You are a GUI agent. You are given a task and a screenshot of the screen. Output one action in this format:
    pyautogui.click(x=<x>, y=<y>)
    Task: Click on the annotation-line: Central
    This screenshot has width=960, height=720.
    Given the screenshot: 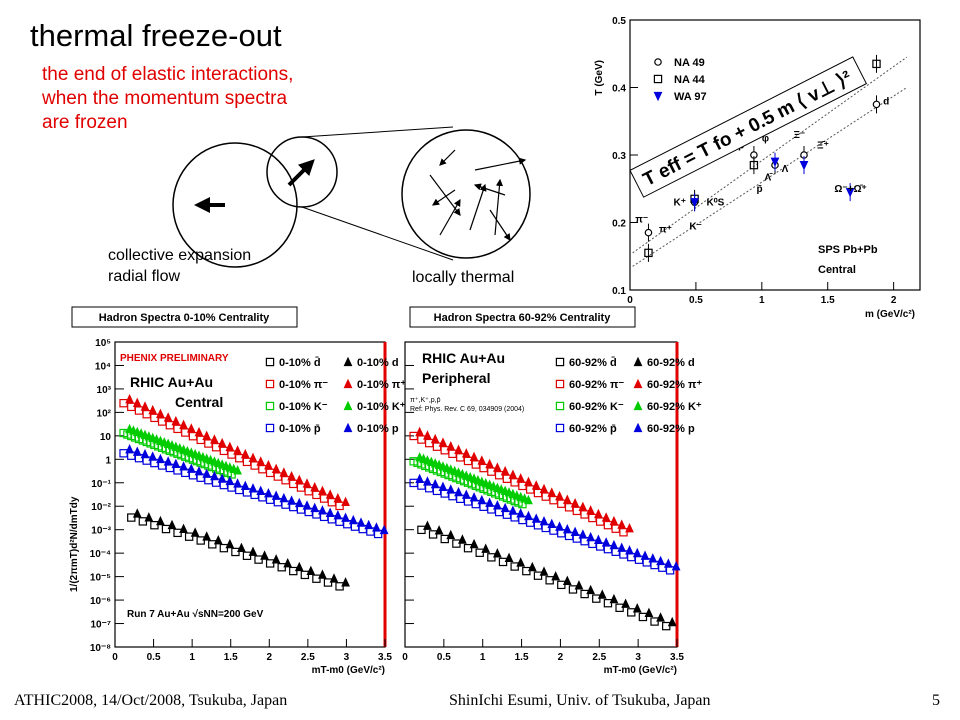 What is the action you would take?
    pyautogui.click(x=837, y=270)
    